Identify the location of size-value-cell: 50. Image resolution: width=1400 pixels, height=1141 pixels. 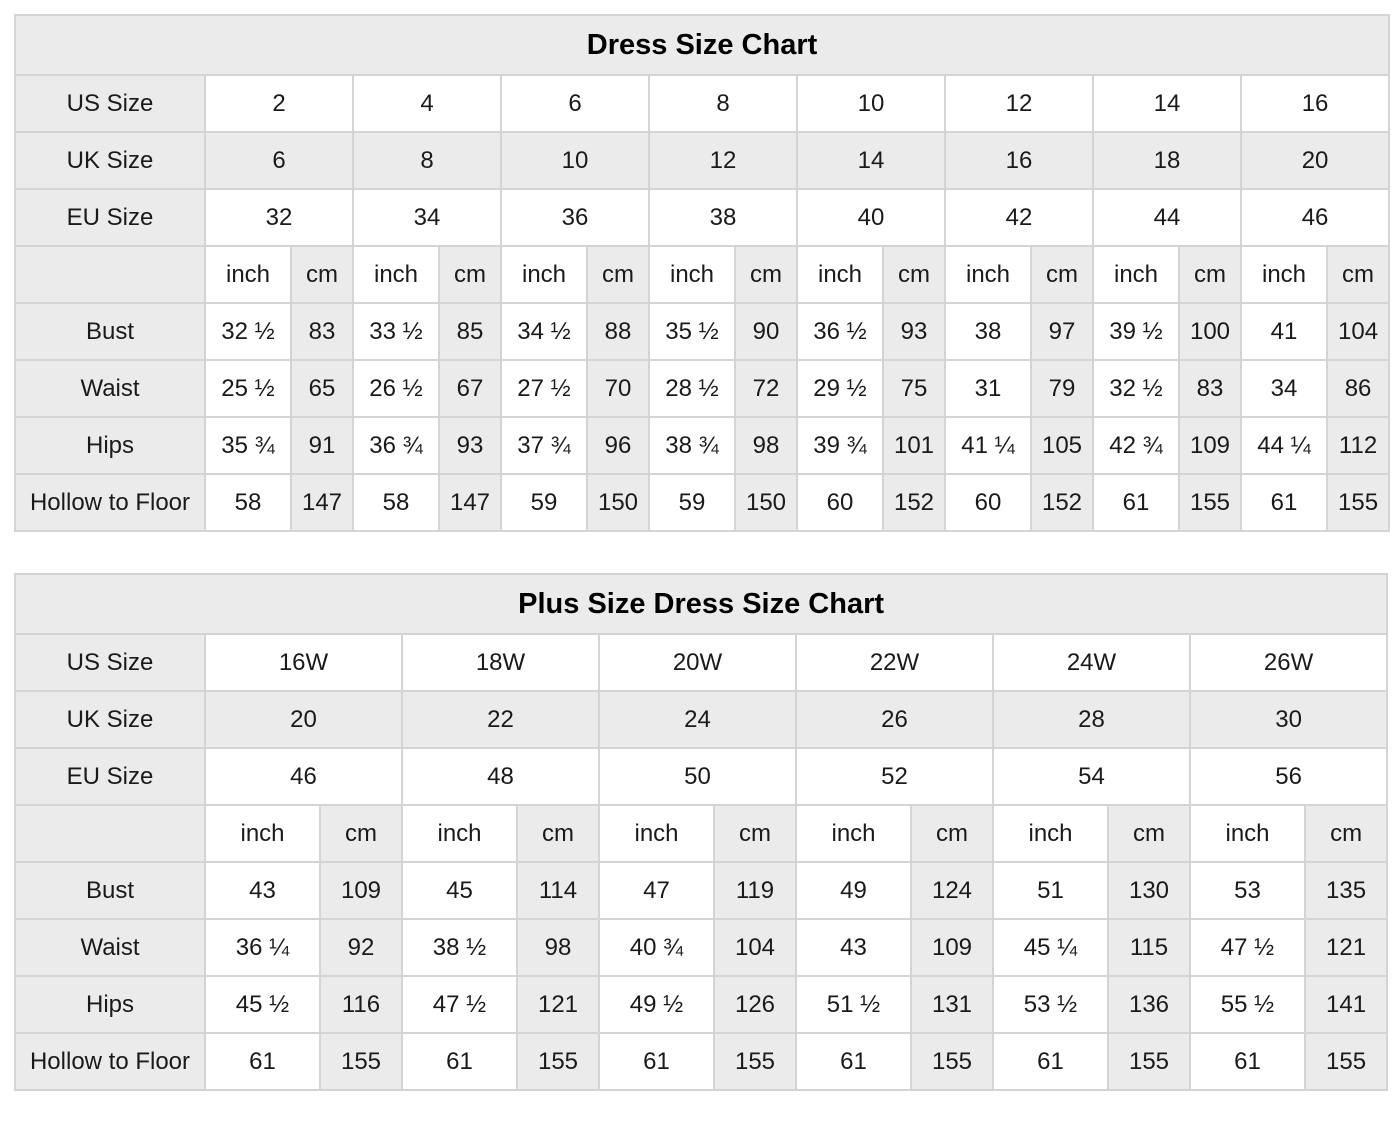
(697, 776).